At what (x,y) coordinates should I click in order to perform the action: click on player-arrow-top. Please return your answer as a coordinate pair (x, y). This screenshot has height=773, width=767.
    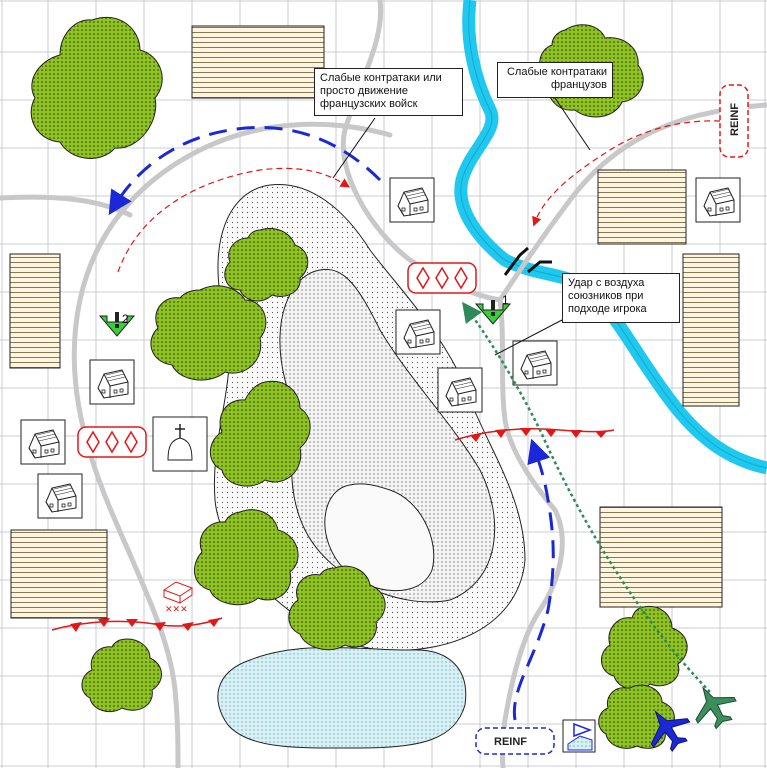
    Looking at the image, I should click on (245, 171).